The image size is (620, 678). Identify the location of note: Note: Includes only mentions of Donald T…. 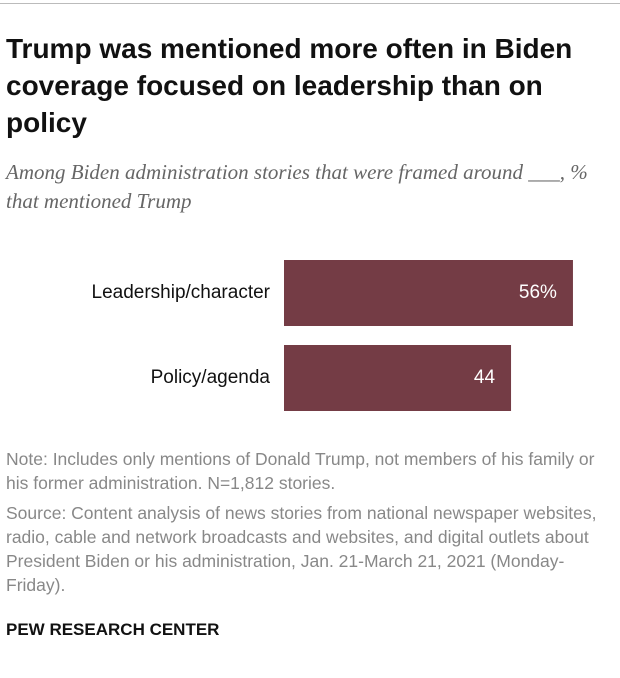
(300, 471).